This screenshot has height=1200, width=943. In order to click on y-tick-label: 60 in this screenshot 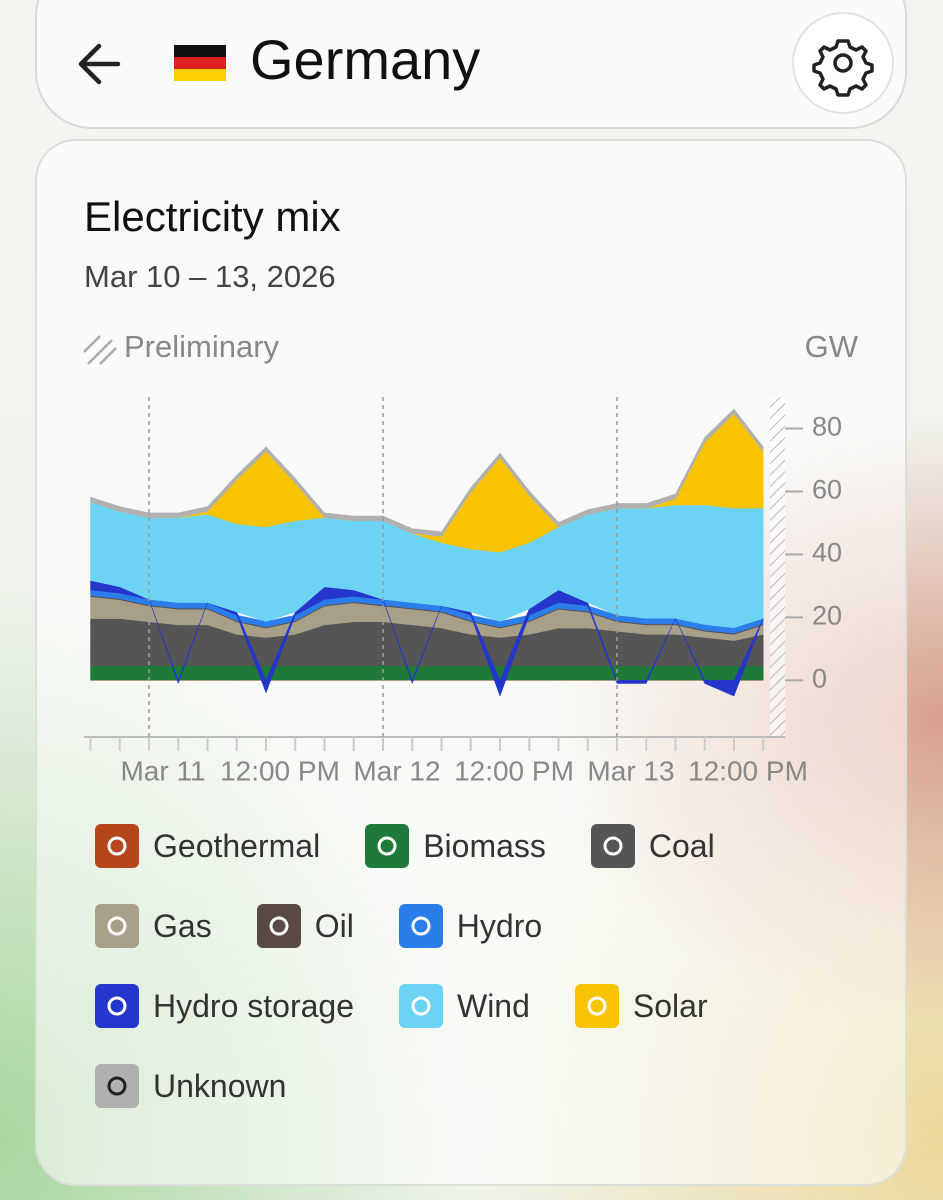, I will do `click(827, 490)`.